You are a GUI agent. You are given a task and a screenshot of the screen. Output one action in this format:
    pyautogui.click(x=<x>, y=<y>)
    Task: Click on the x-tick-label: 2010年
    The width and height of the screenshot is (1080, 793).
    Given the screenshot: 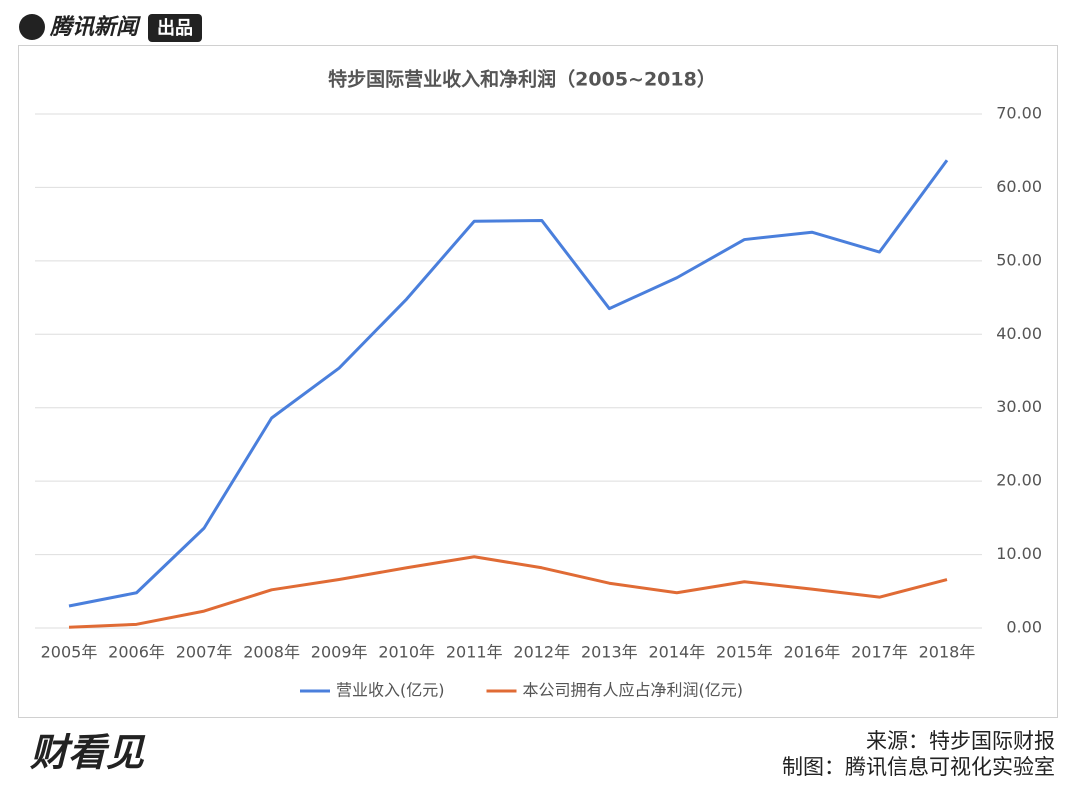 What is the action you would take?
    pyautogui.click(x=406, y=652)
    